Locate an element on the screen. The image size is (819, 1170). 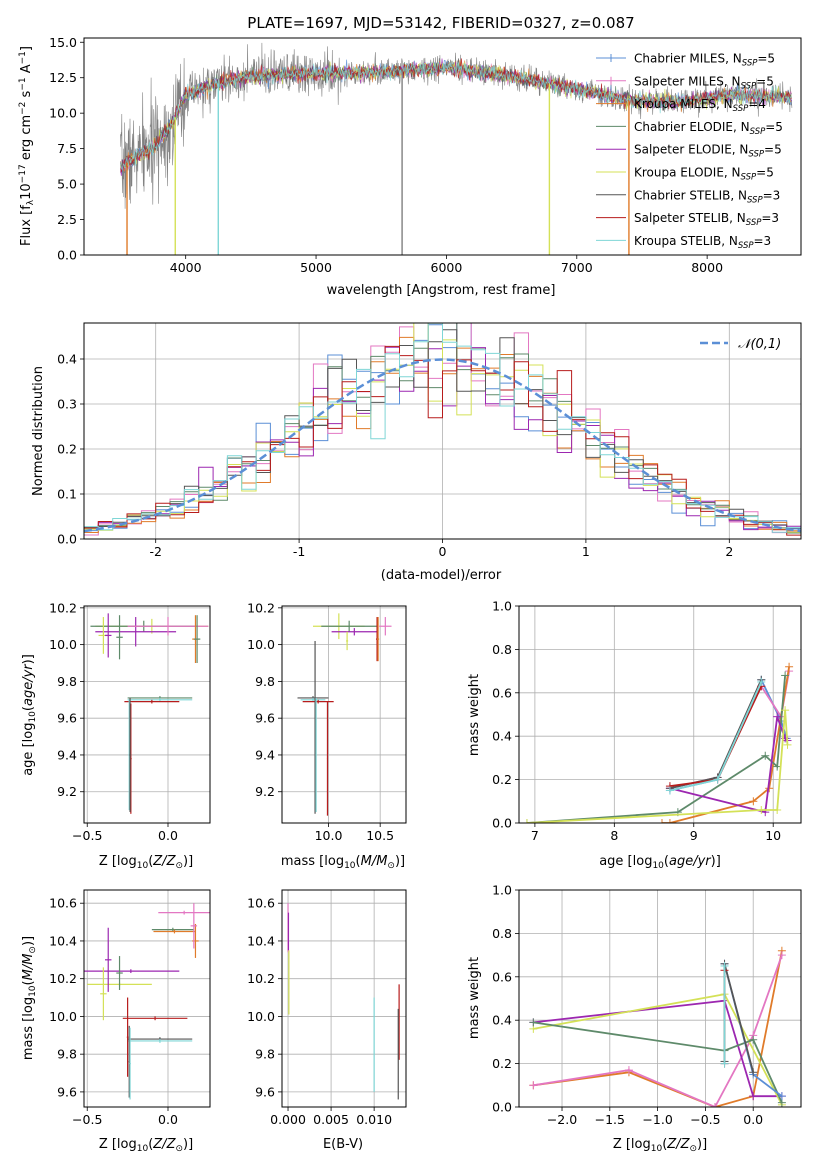
mass-vs-metallicity-panel: −0.5 0.0 9.6 9.8 10.0 10.2 10.4 10.6 is located at coordinates (130, 1008).